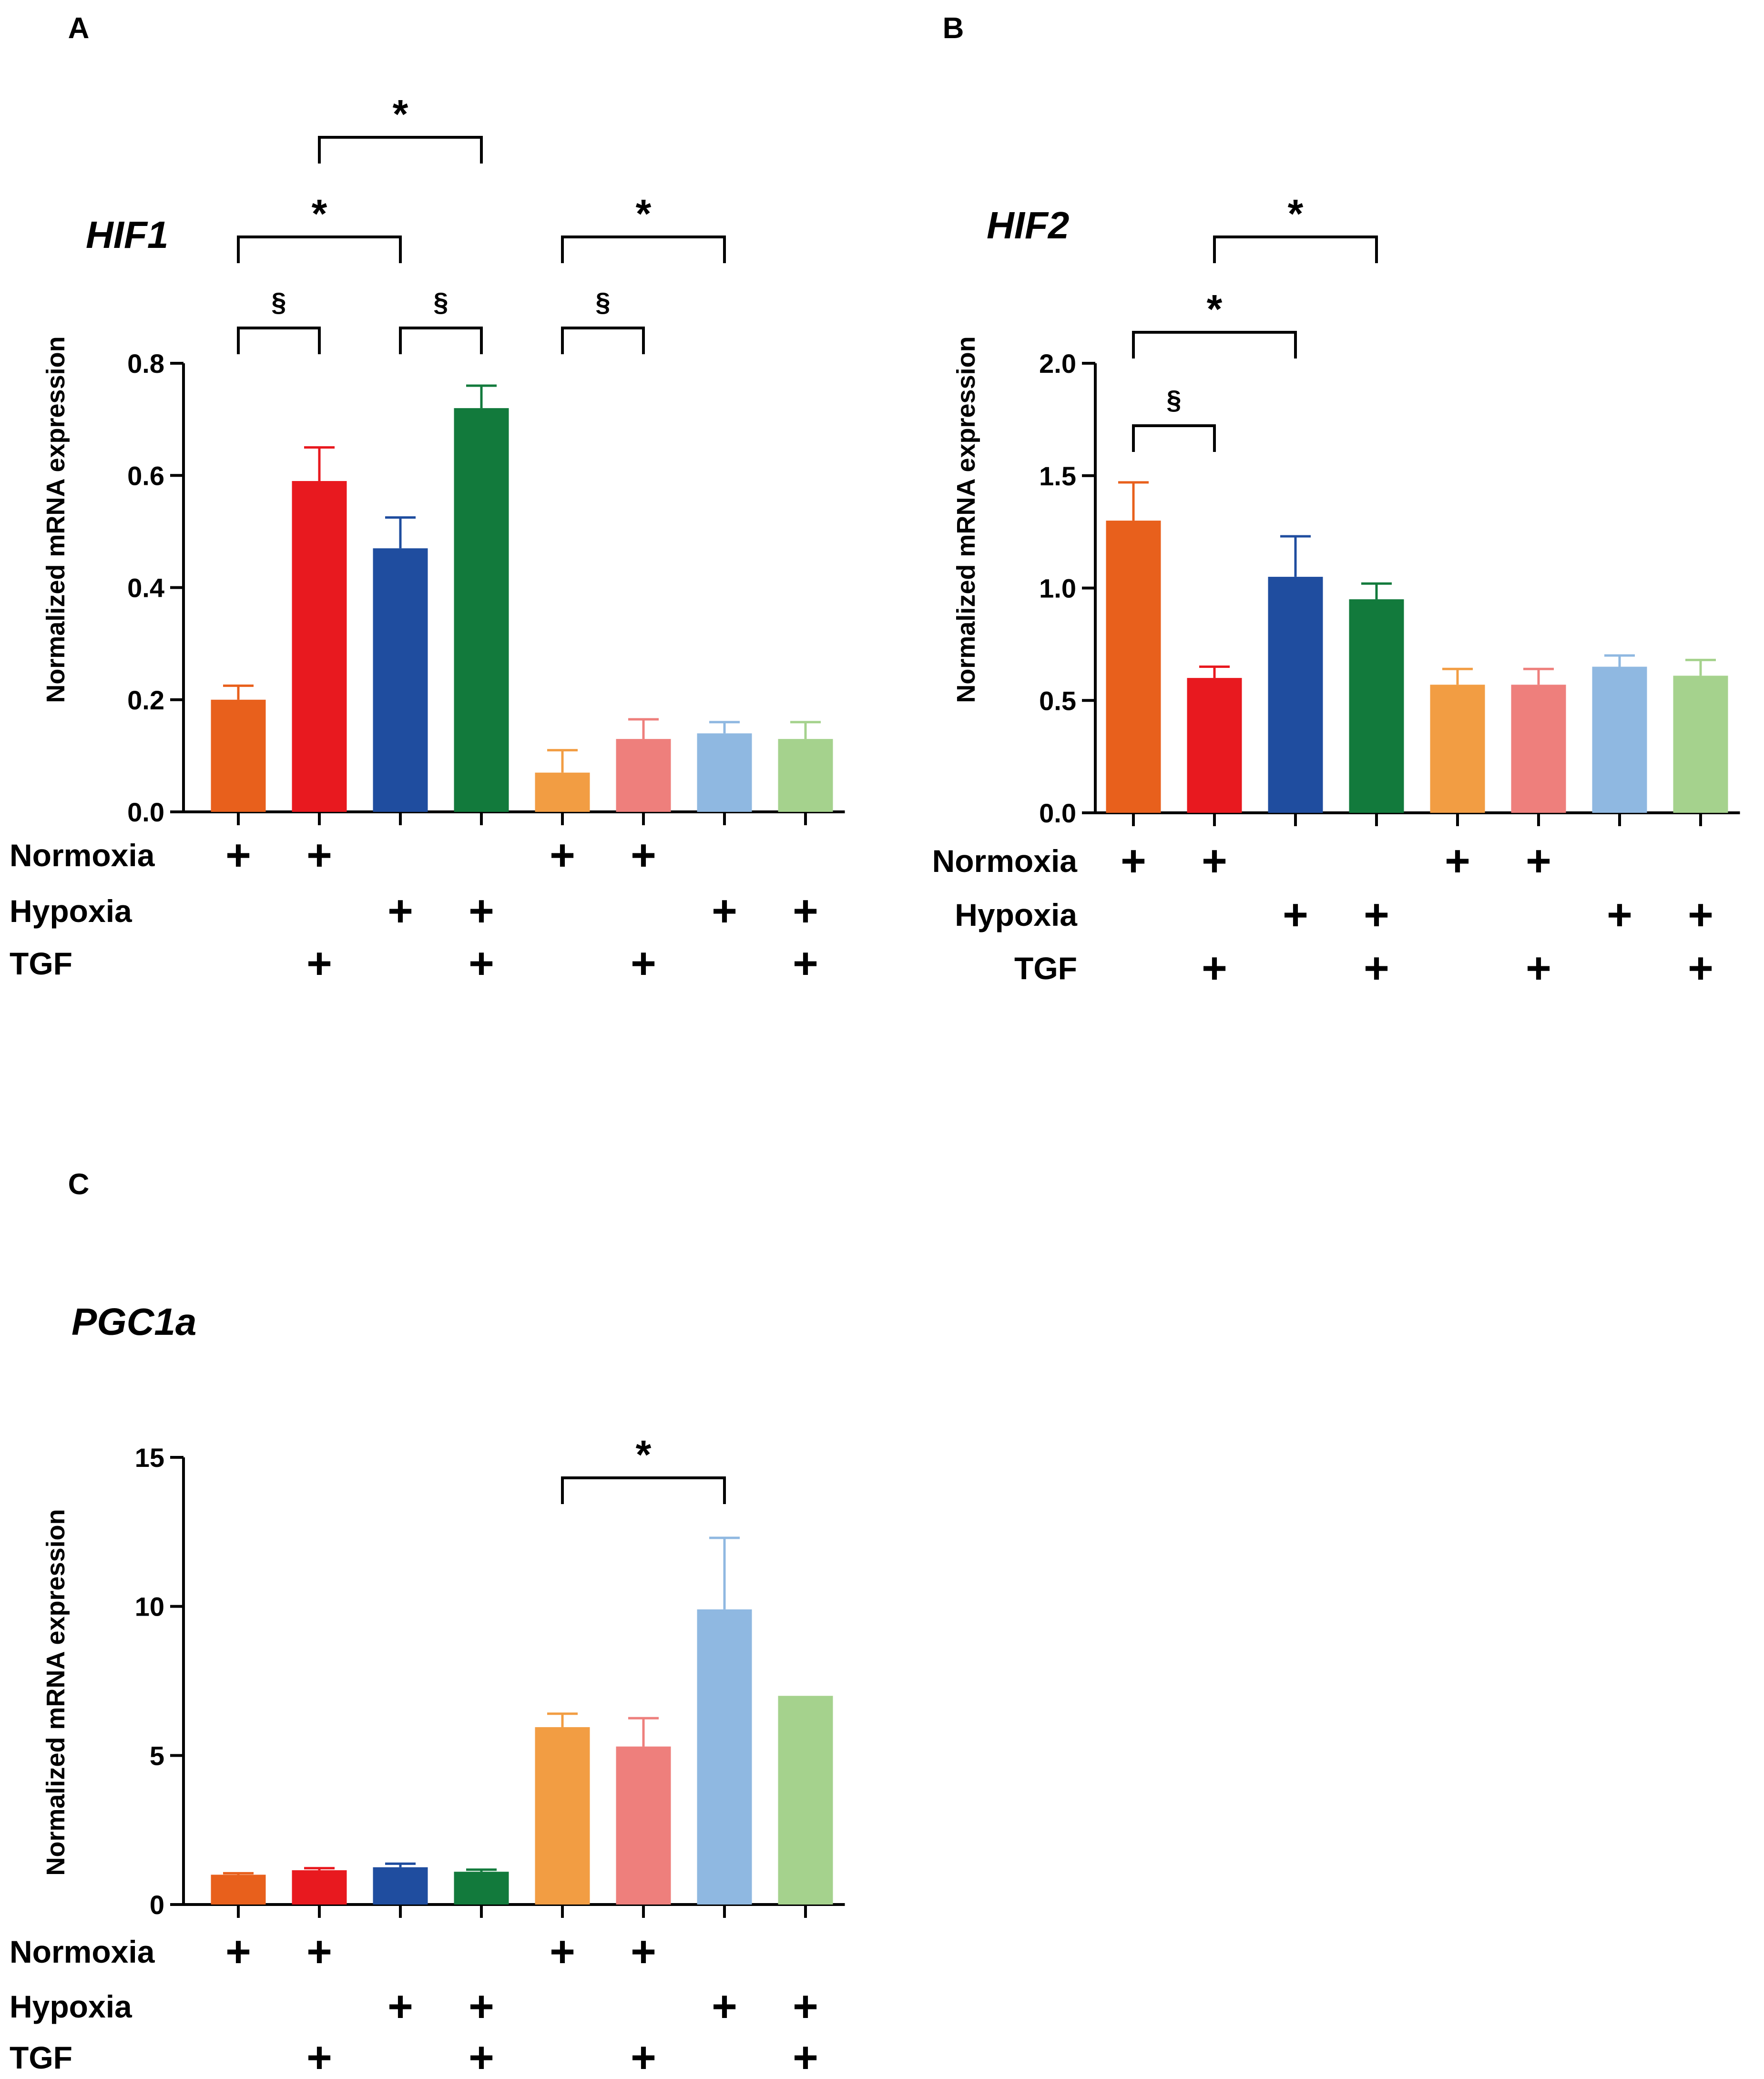 The width and height of the screenshot is (1764, 2079). Describe the element at coordinates (1057, 589) in the screenshot. I see `y-tick-label: 1.0` at that location.